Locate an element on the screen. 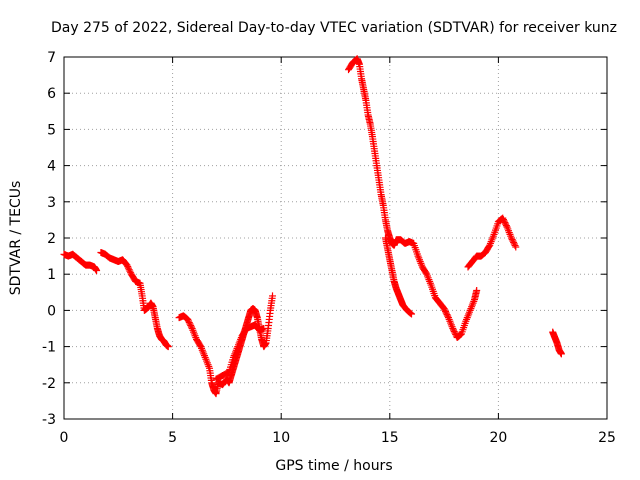 Image resolution: width=640 pixels, height=480 pixels. x-tick-label: 10 is located at coordinates (281, 438).